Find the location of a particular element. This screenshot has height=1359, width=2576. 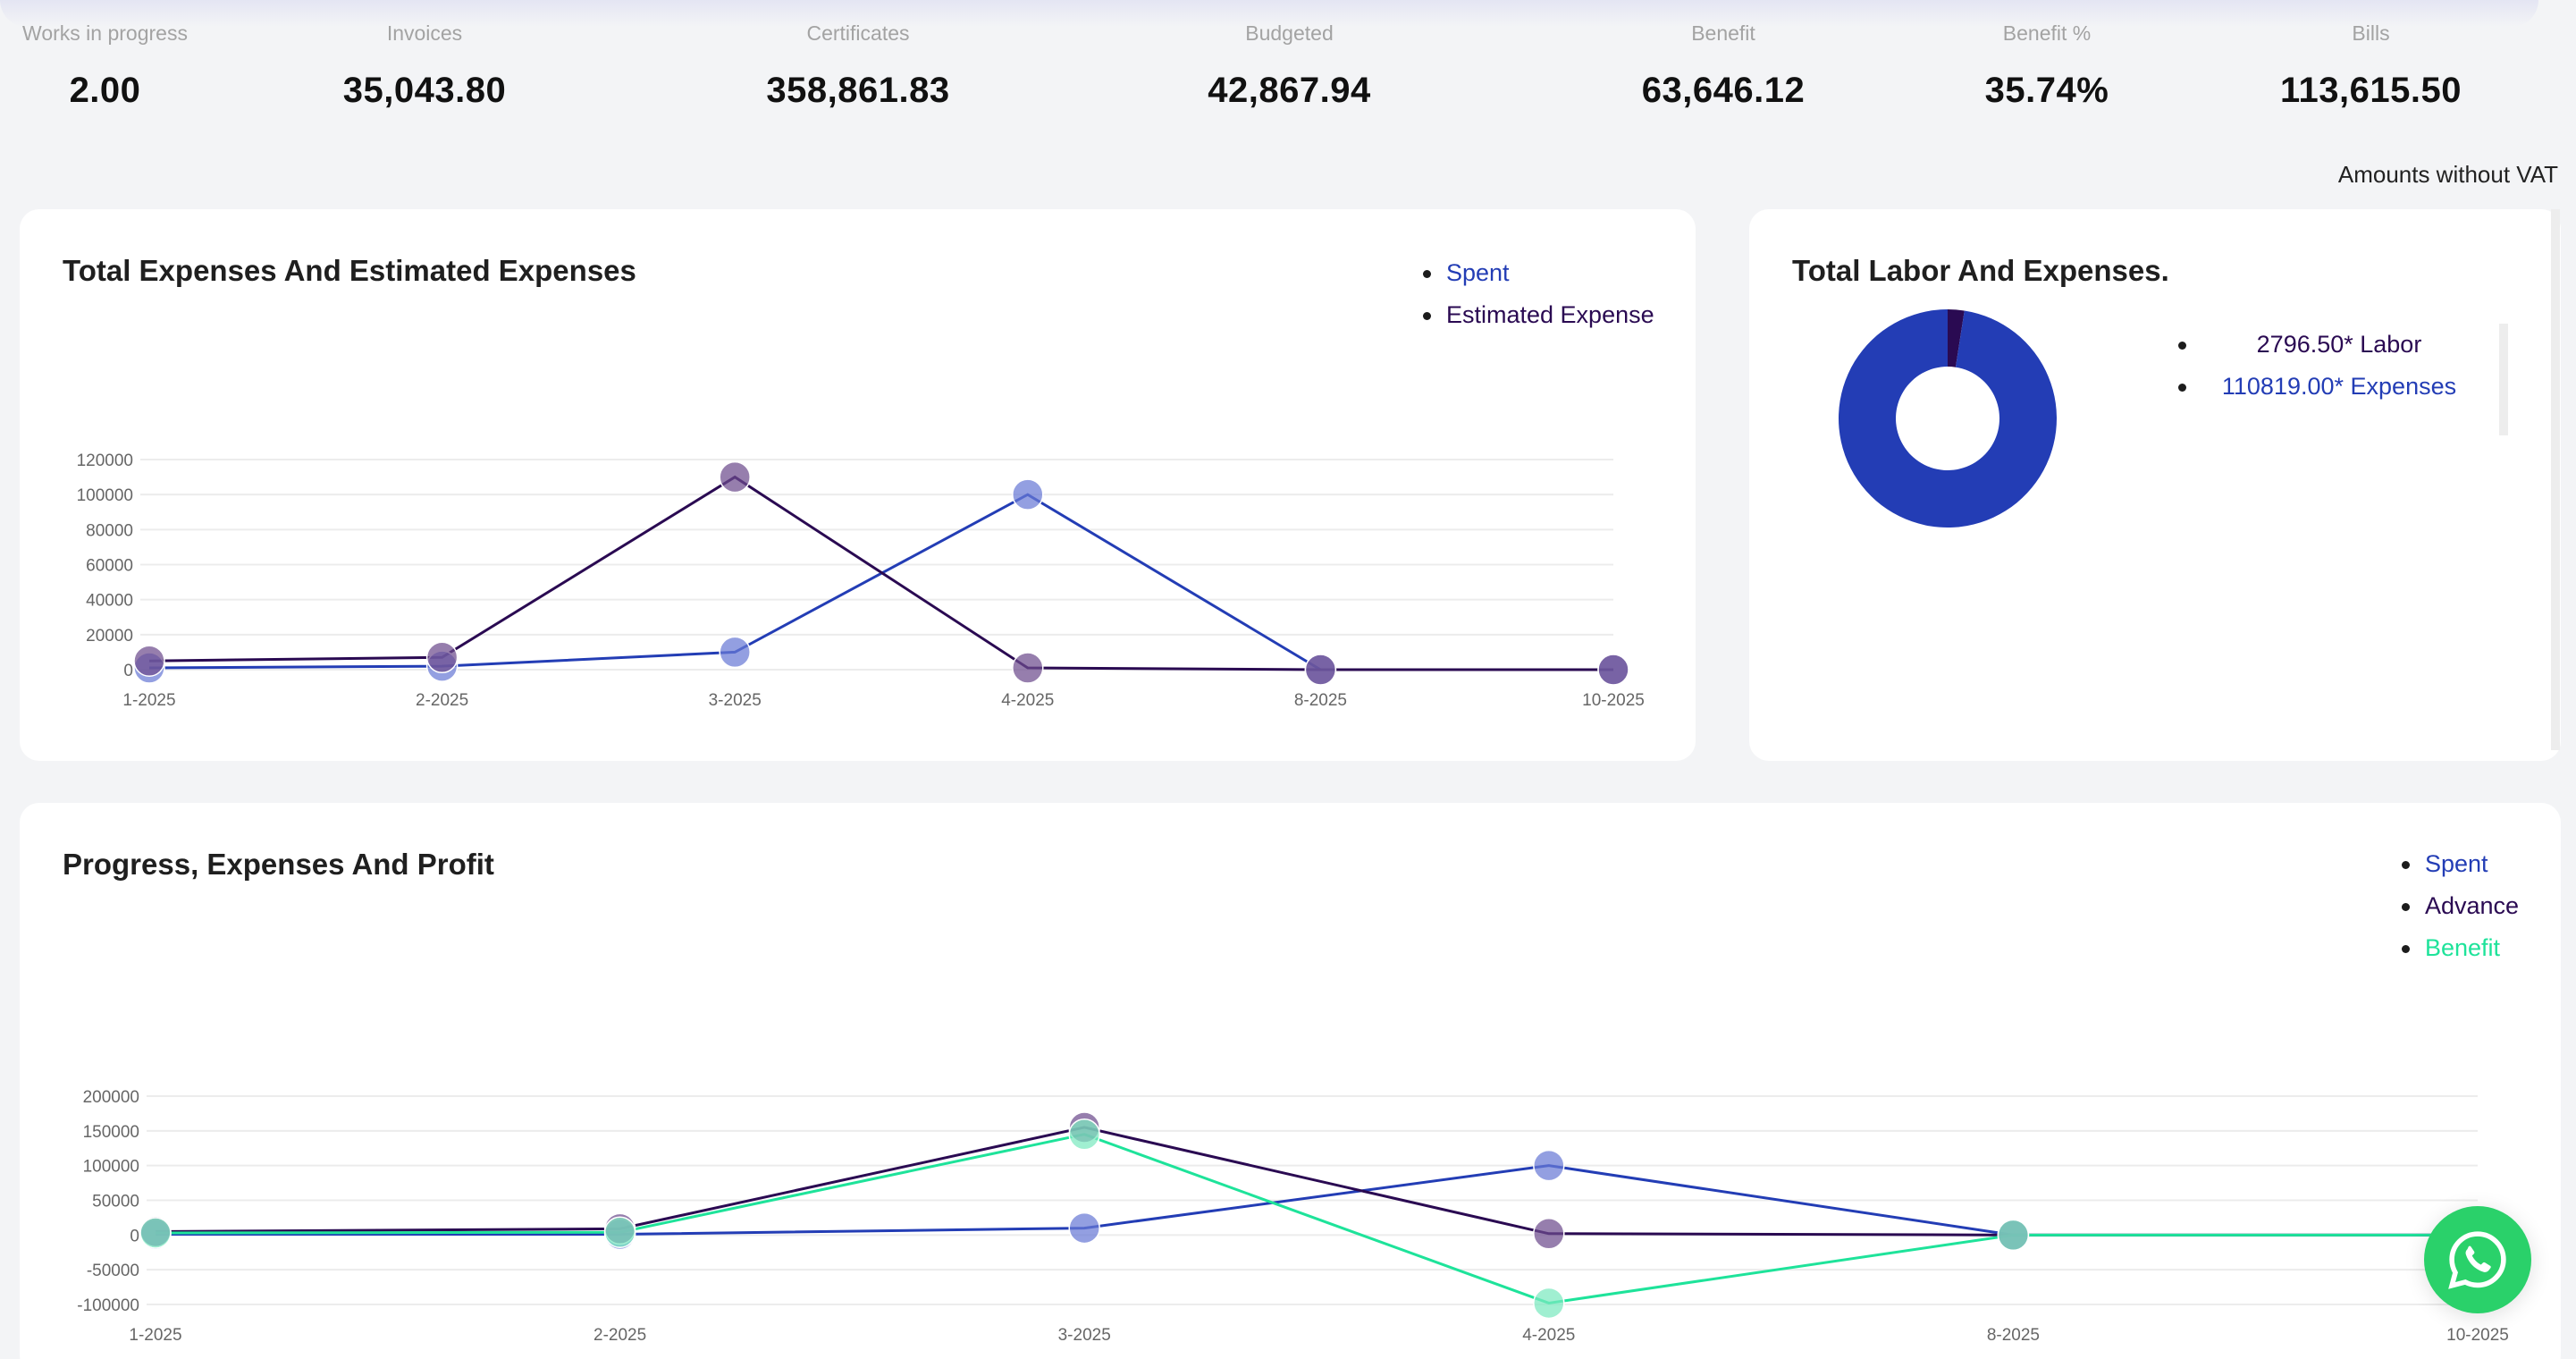

stat-value: 42,867.94 is located at coordinates (1290, 90).